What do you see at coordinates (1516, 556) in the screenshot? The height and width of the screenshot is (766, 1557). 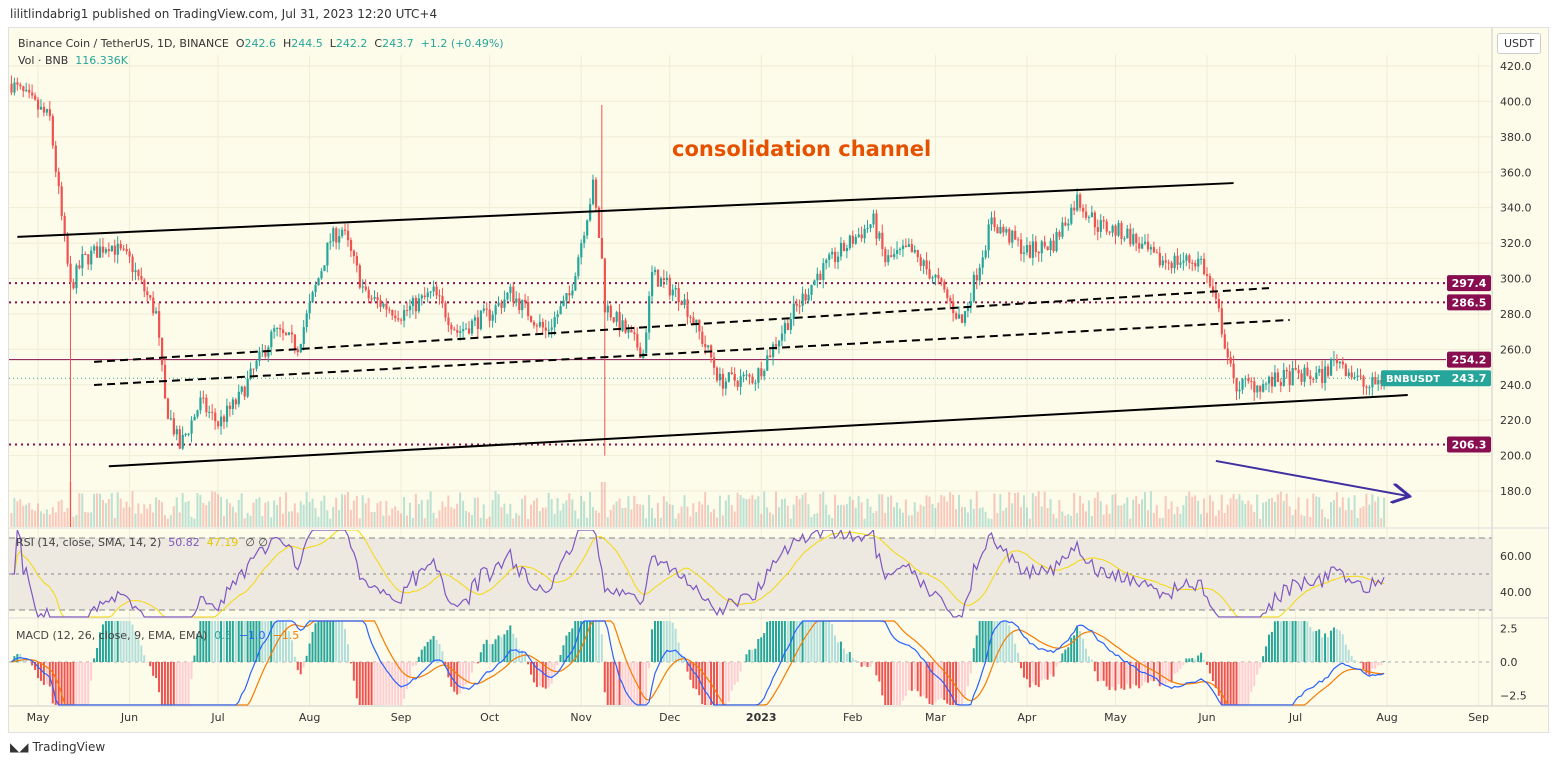 I see `rsi-tick: 60.00` at bounding box center [1516, 556].